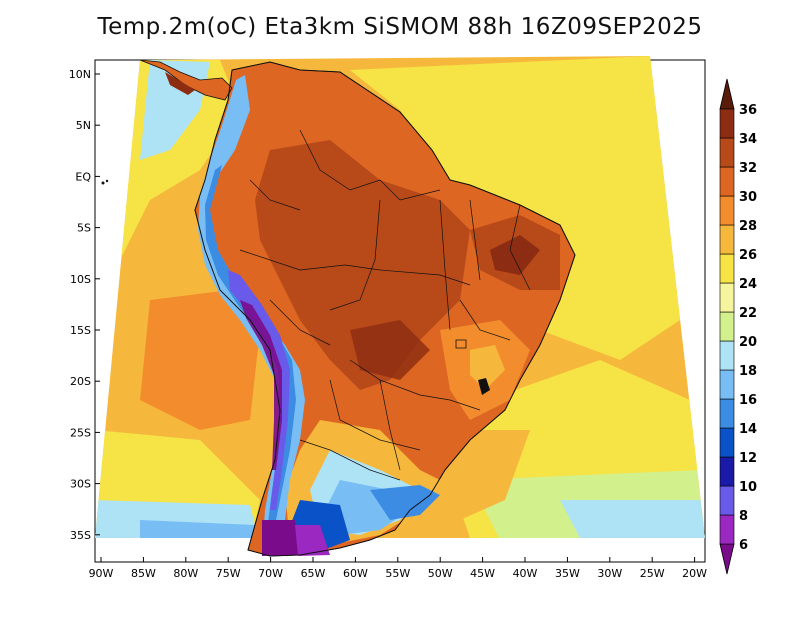  What do you see at coordinates (80, 330) in the screenshot?
I see `lat-tick-label: 15S` at bounding box center [80, 330].